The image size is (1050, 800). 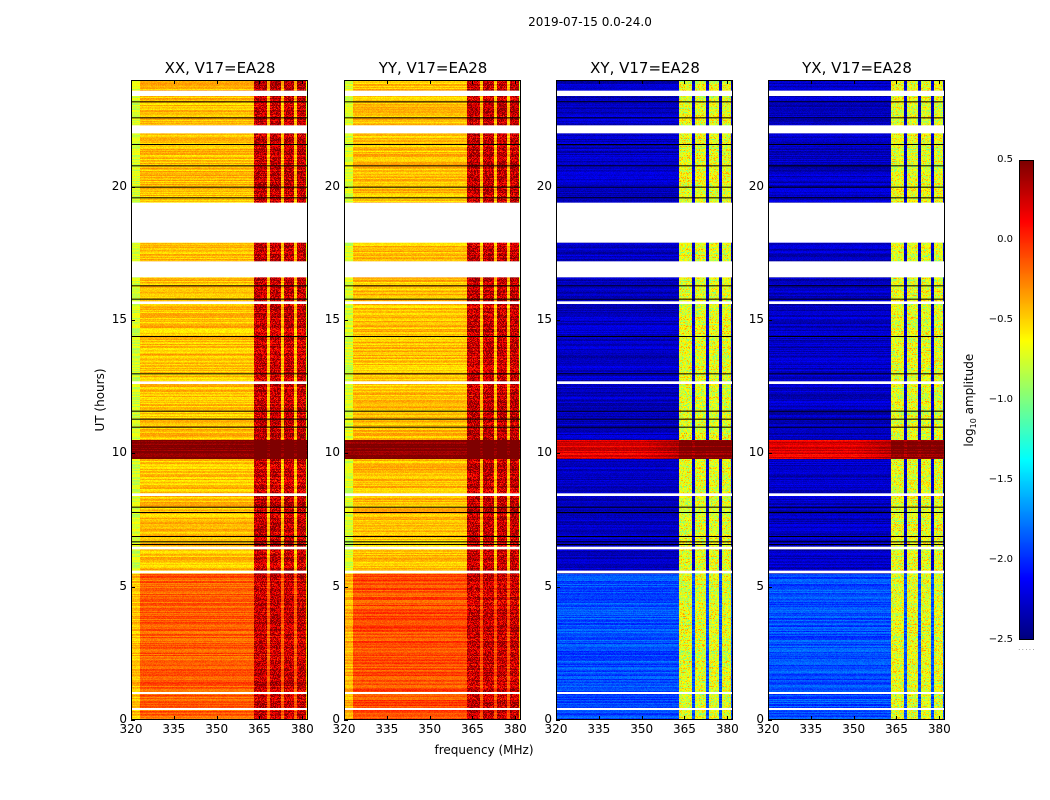 I want to click on figure-suptitle: 2019-07-15 0.0-24.0, so click(x=590, y=22).